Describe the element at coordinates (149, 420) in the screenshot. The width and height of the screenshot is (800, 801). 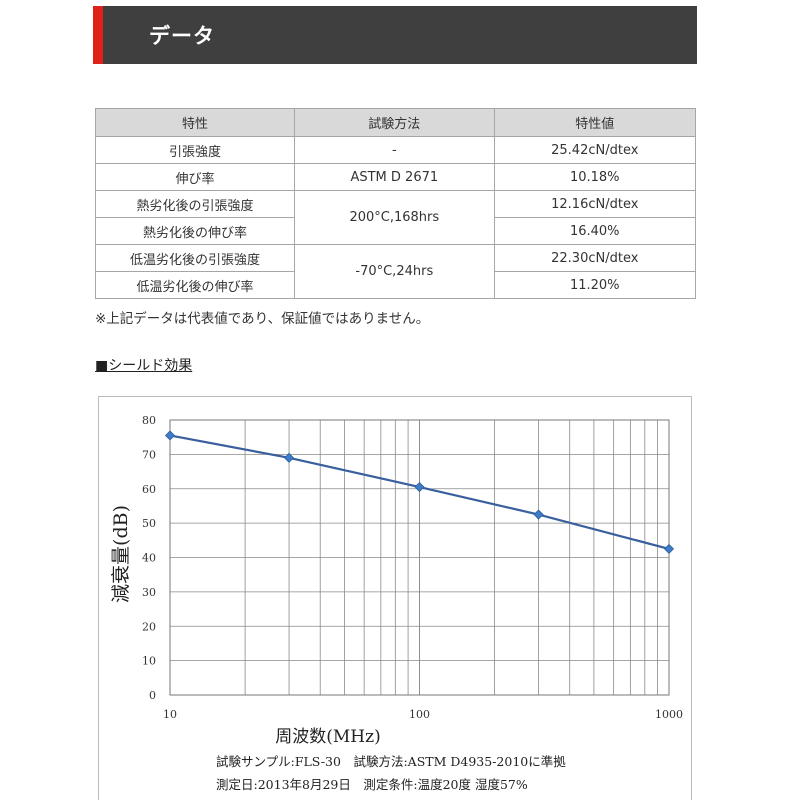
I see `y-tick-label: 80` at that location.